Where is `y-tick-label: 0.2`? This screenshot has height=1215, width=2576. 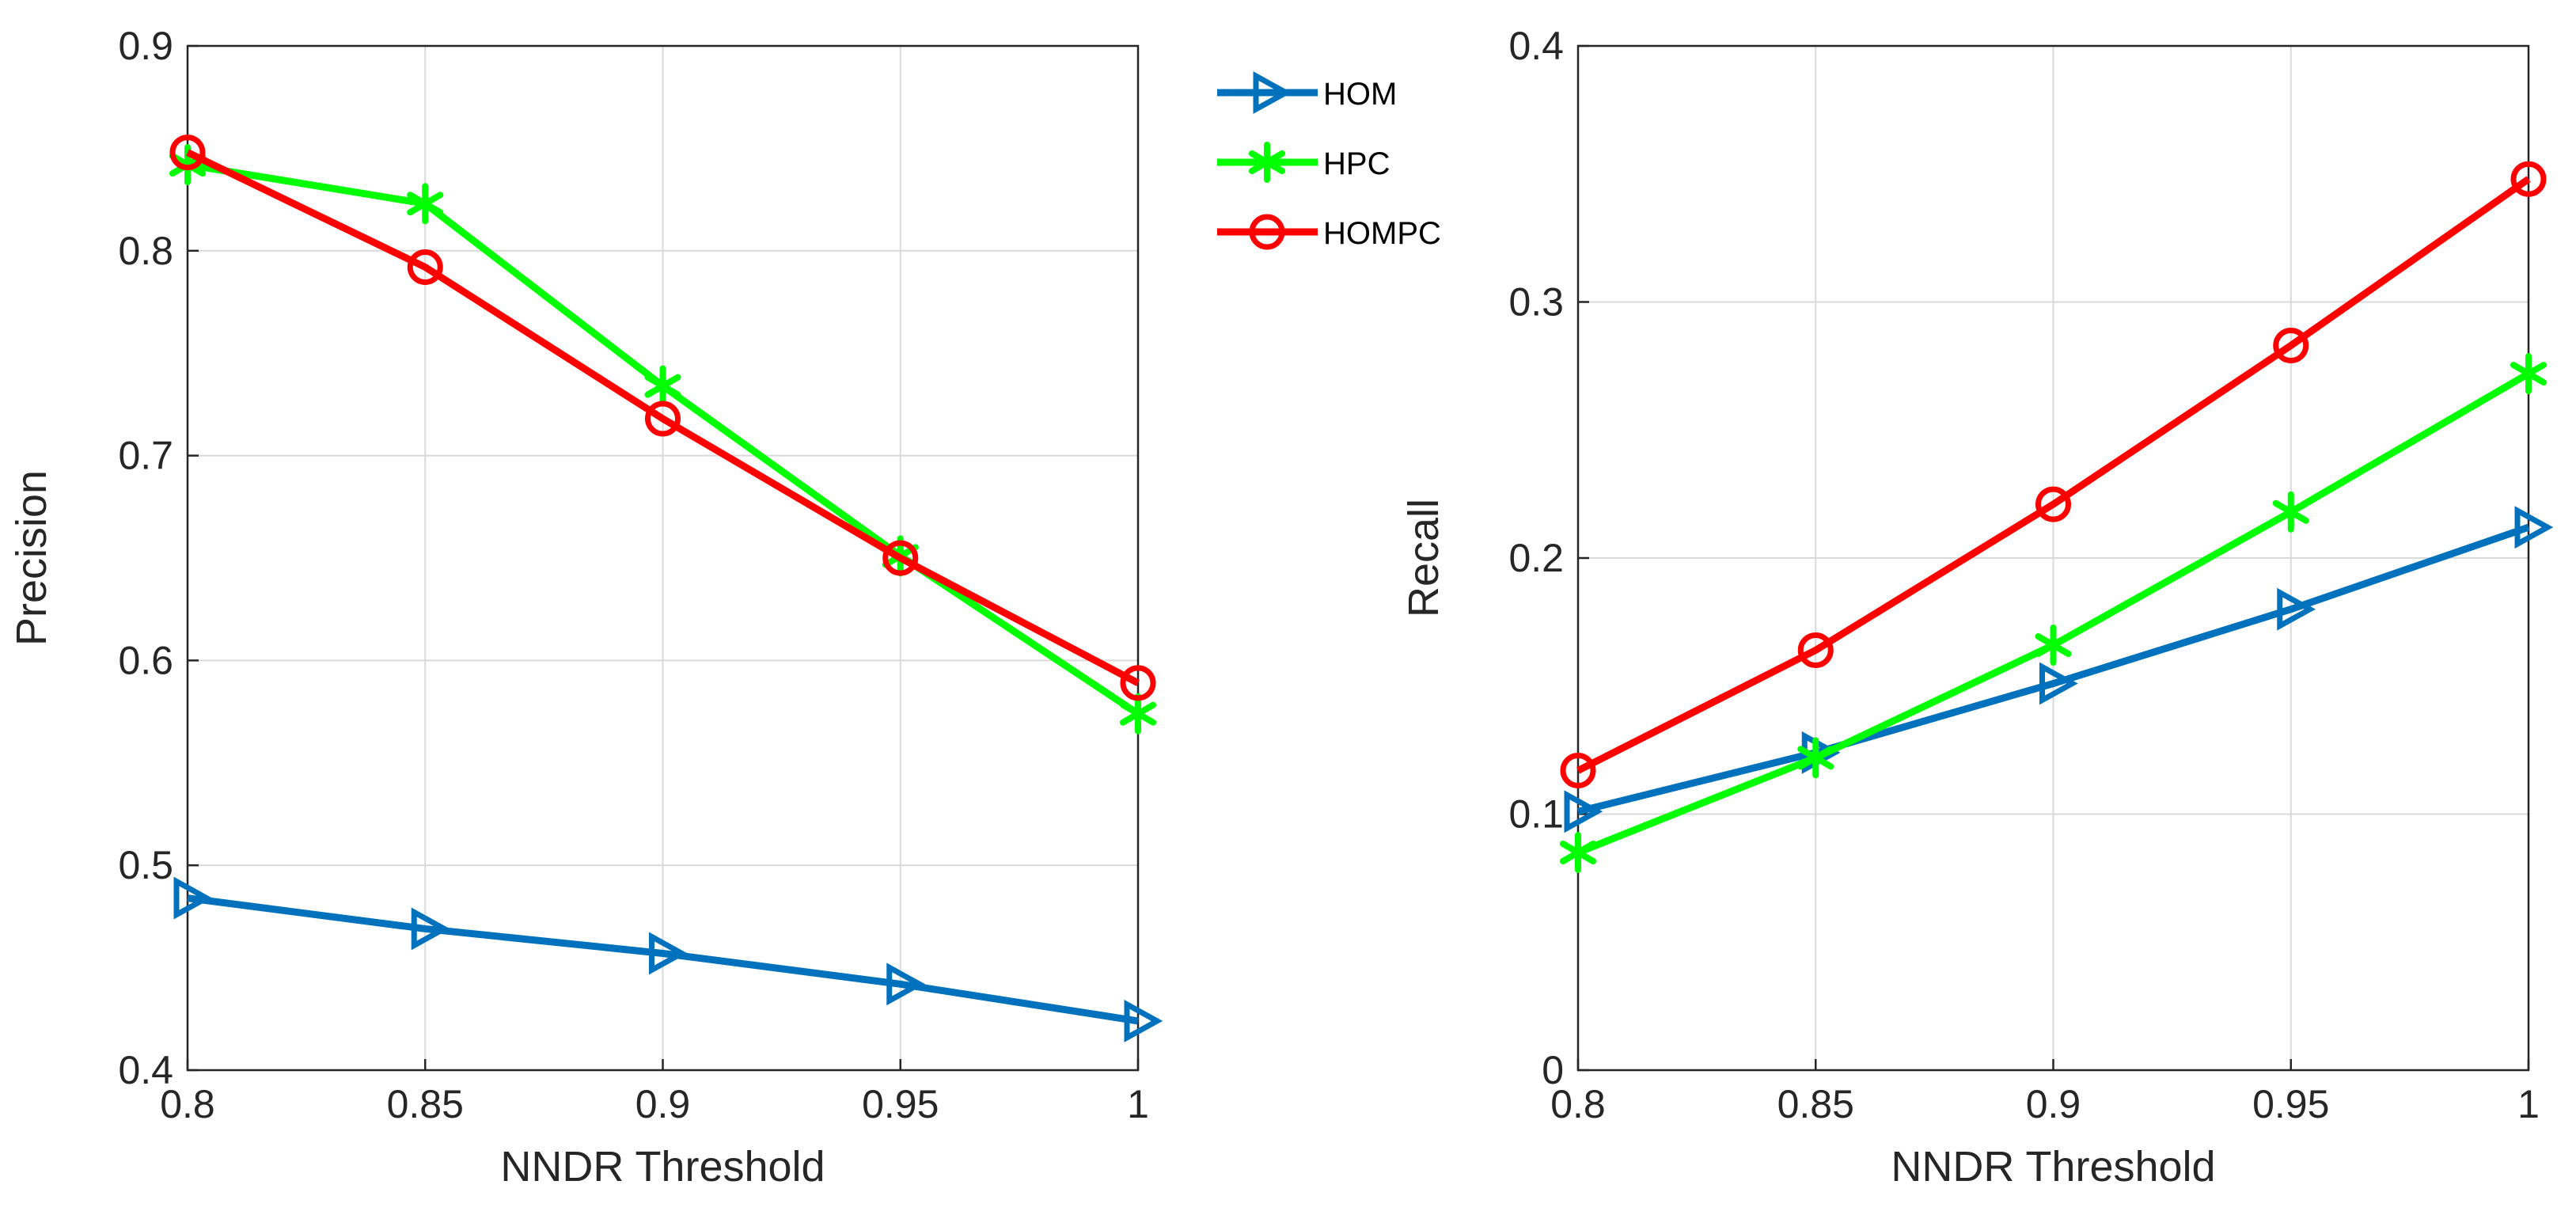
y-tick-label: 0.2 is located at coordinates (1536, 558).